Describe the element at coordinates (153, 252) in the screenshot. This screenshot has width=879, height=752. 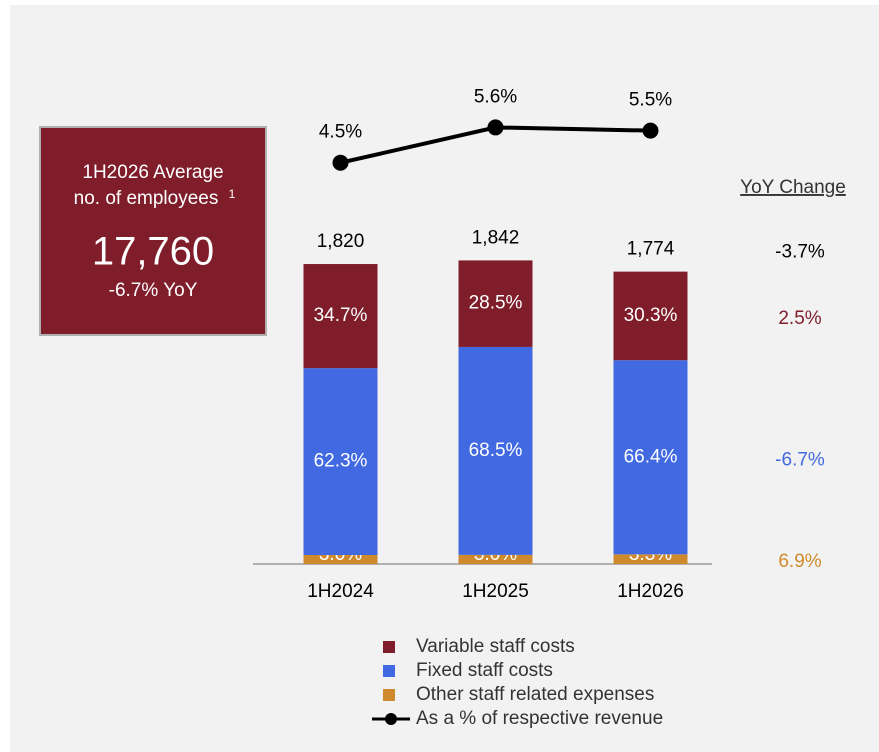
I see `info-value: 17,760` at that location.